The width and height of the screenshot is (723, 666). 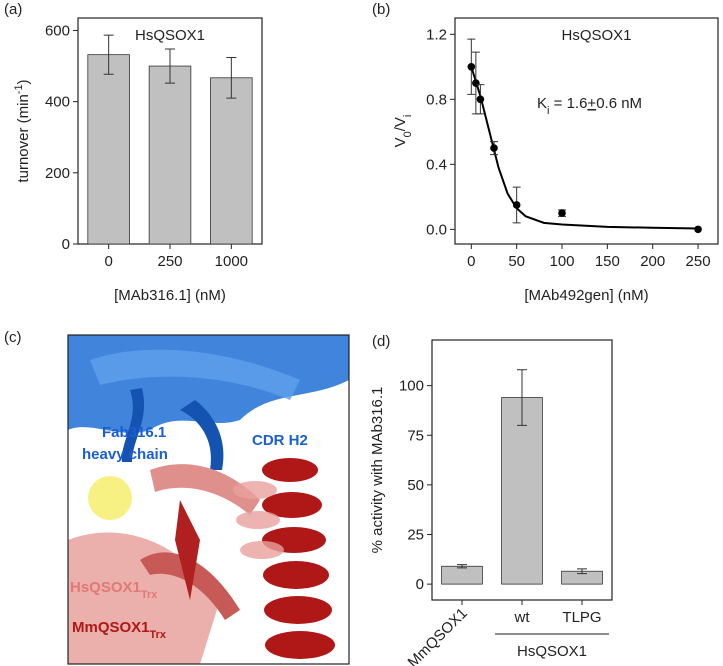 I want to click on y-tick-label: 400, so click(x=57, y=102).